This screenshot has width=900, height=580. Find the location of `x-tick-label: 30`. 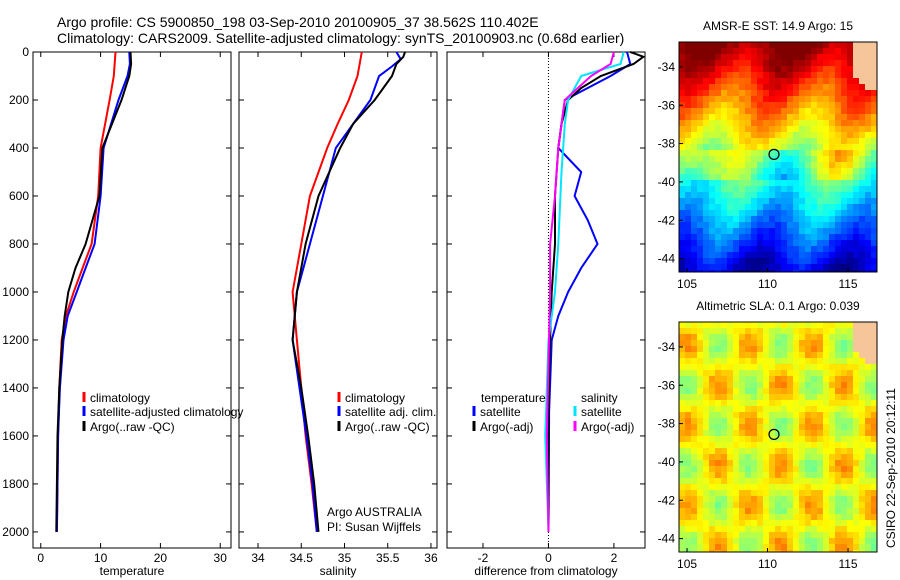

x-tick-label: 30 is located at coordinates (221, 558).